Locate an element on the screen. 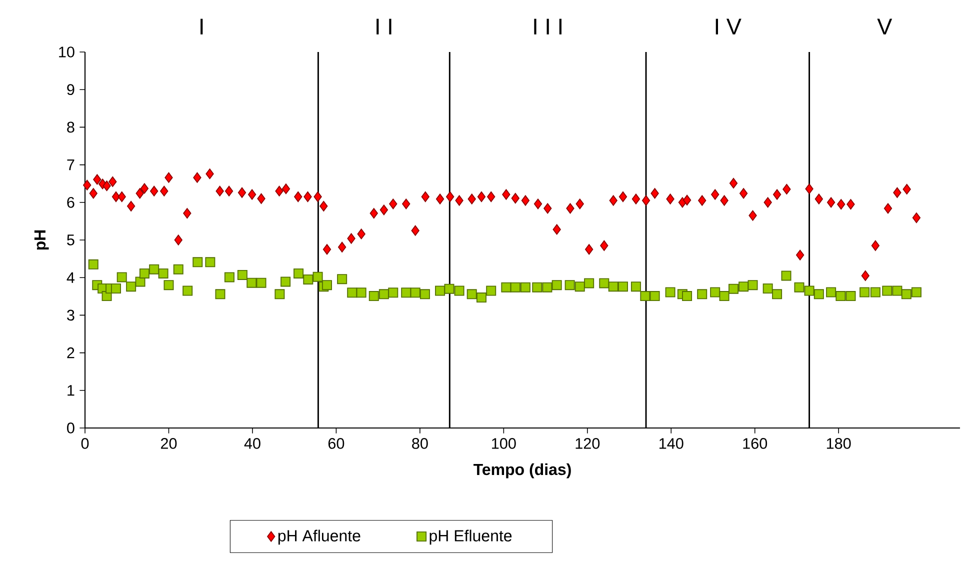  legend-label: pH Efluente is located at coordinates (471, 537).